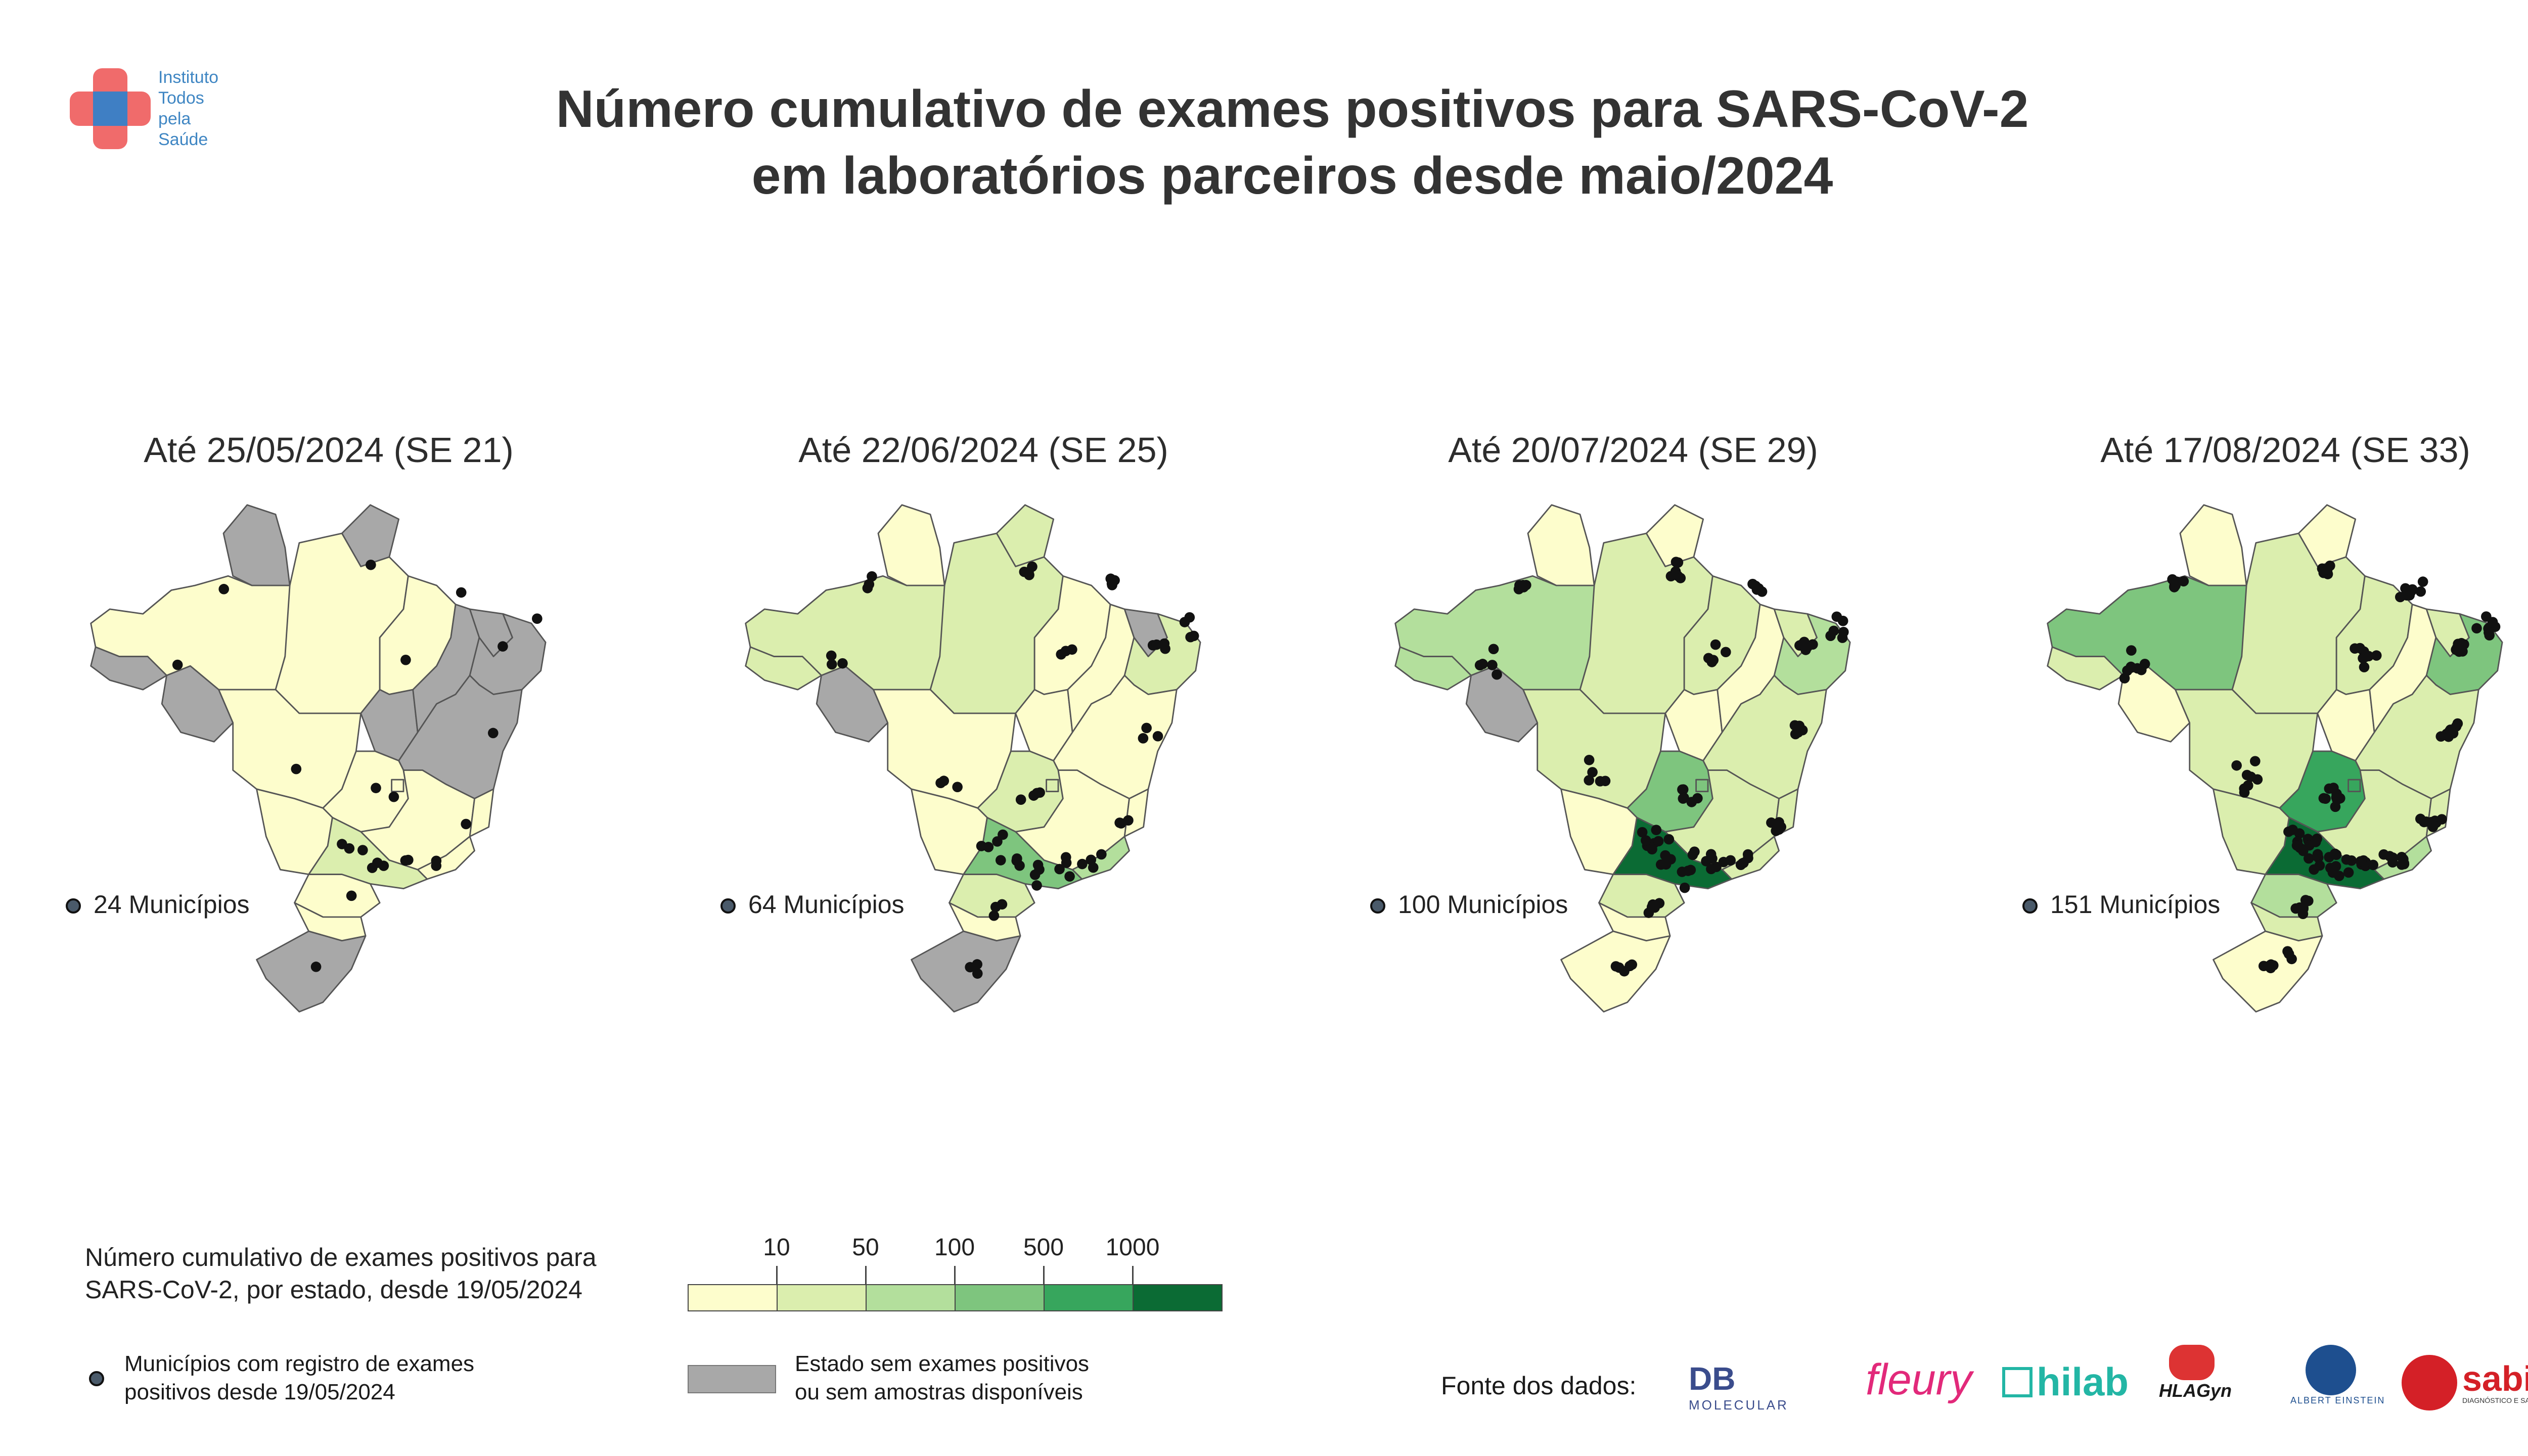 The height and width of the screenshot is (1456, 2528). I want to click on no-data-swatch, so click(732, 1379).